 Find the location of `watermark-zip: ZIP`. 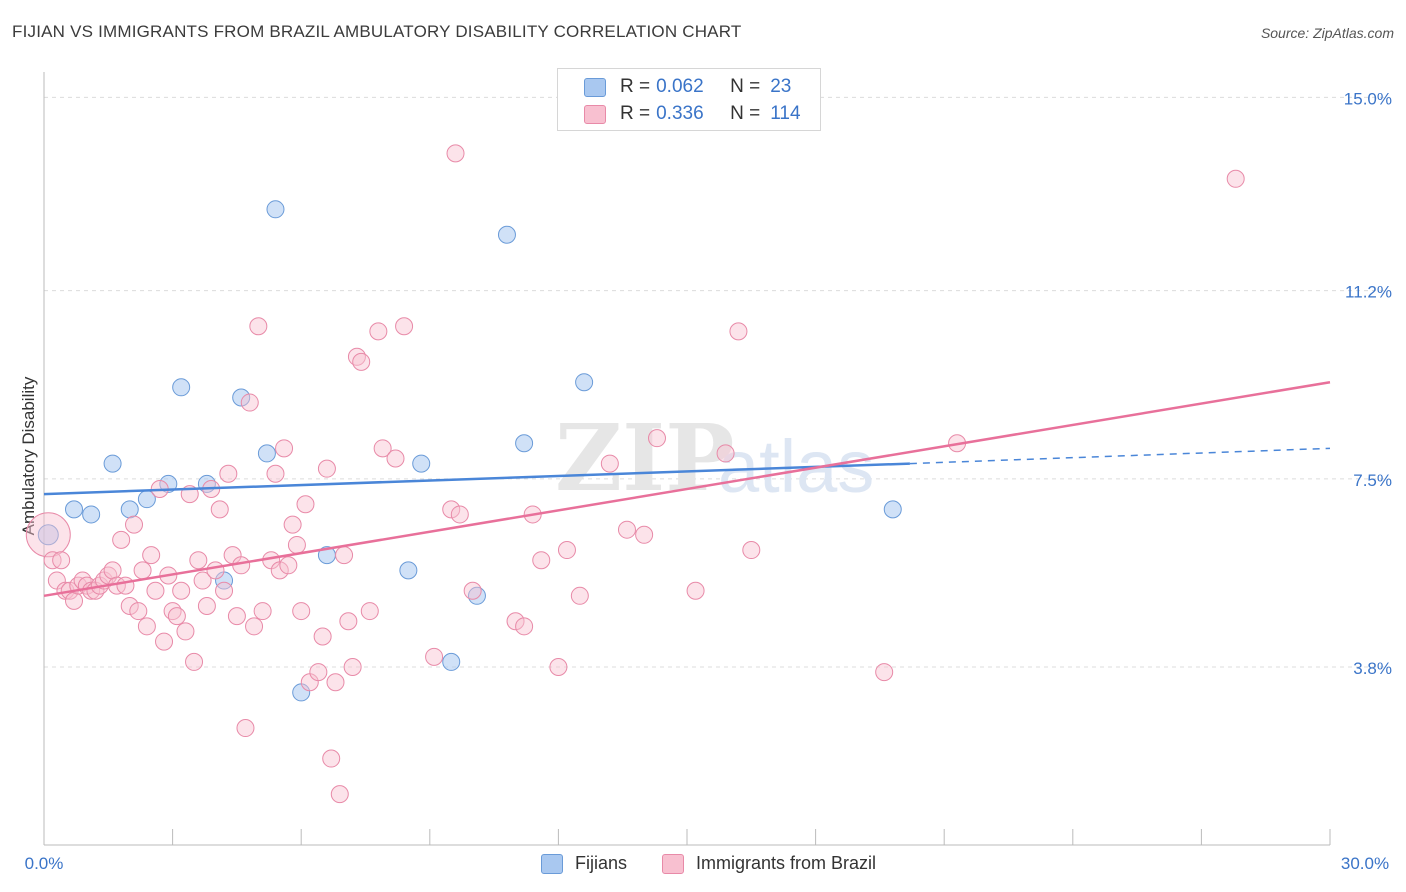

watermark-zip: ZIP is located at coordinates (644, 458).